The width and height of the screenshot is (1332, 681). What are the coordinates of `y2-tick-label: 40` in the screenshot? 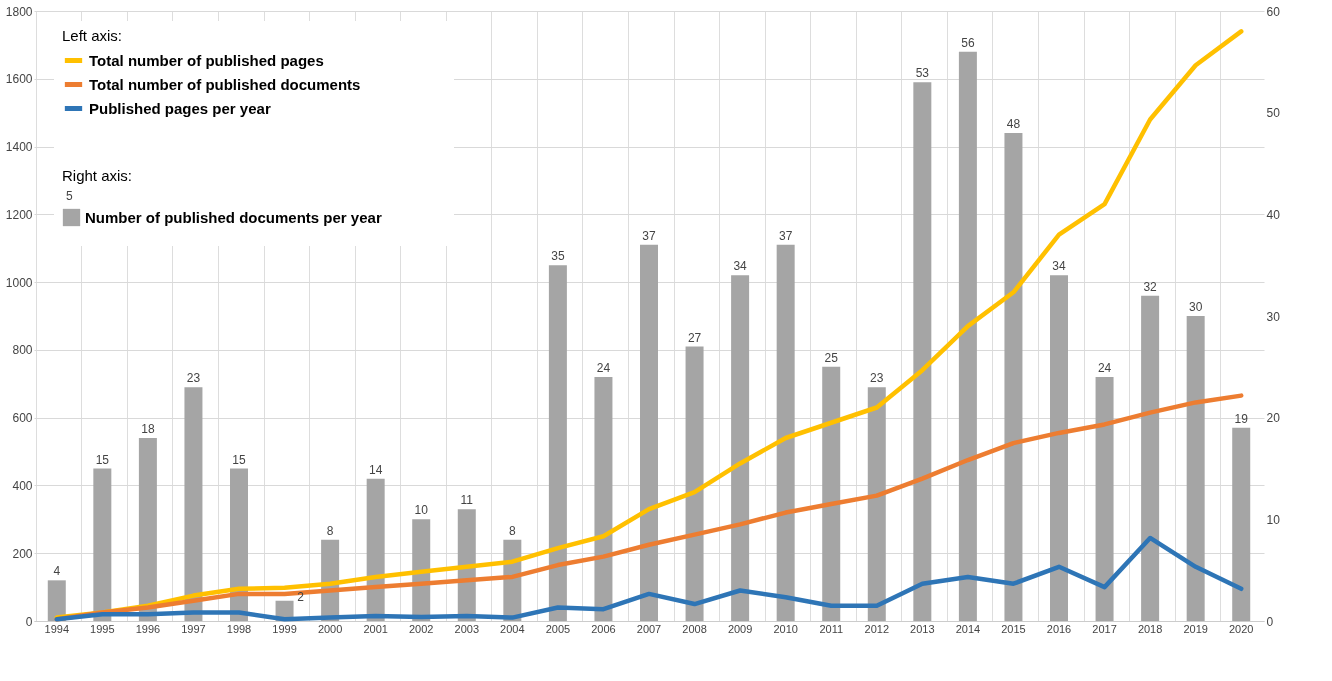 It's located at (1273, 214).